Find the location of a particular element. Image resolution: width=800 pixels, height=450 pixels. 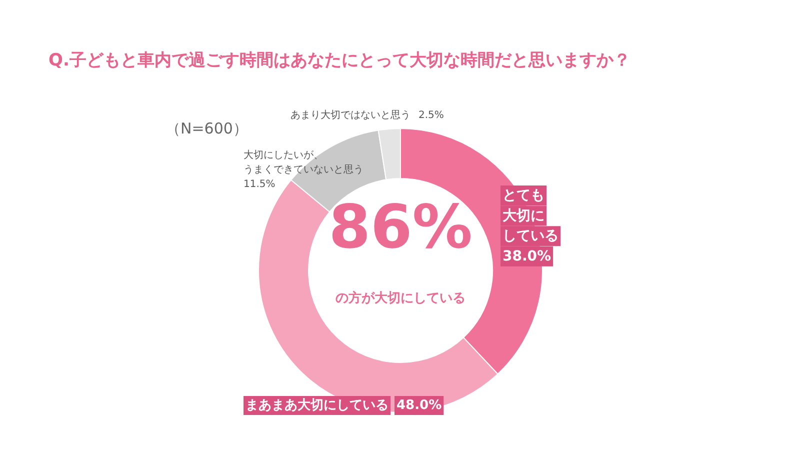

text: 86% is located at coordinates (400, 227).